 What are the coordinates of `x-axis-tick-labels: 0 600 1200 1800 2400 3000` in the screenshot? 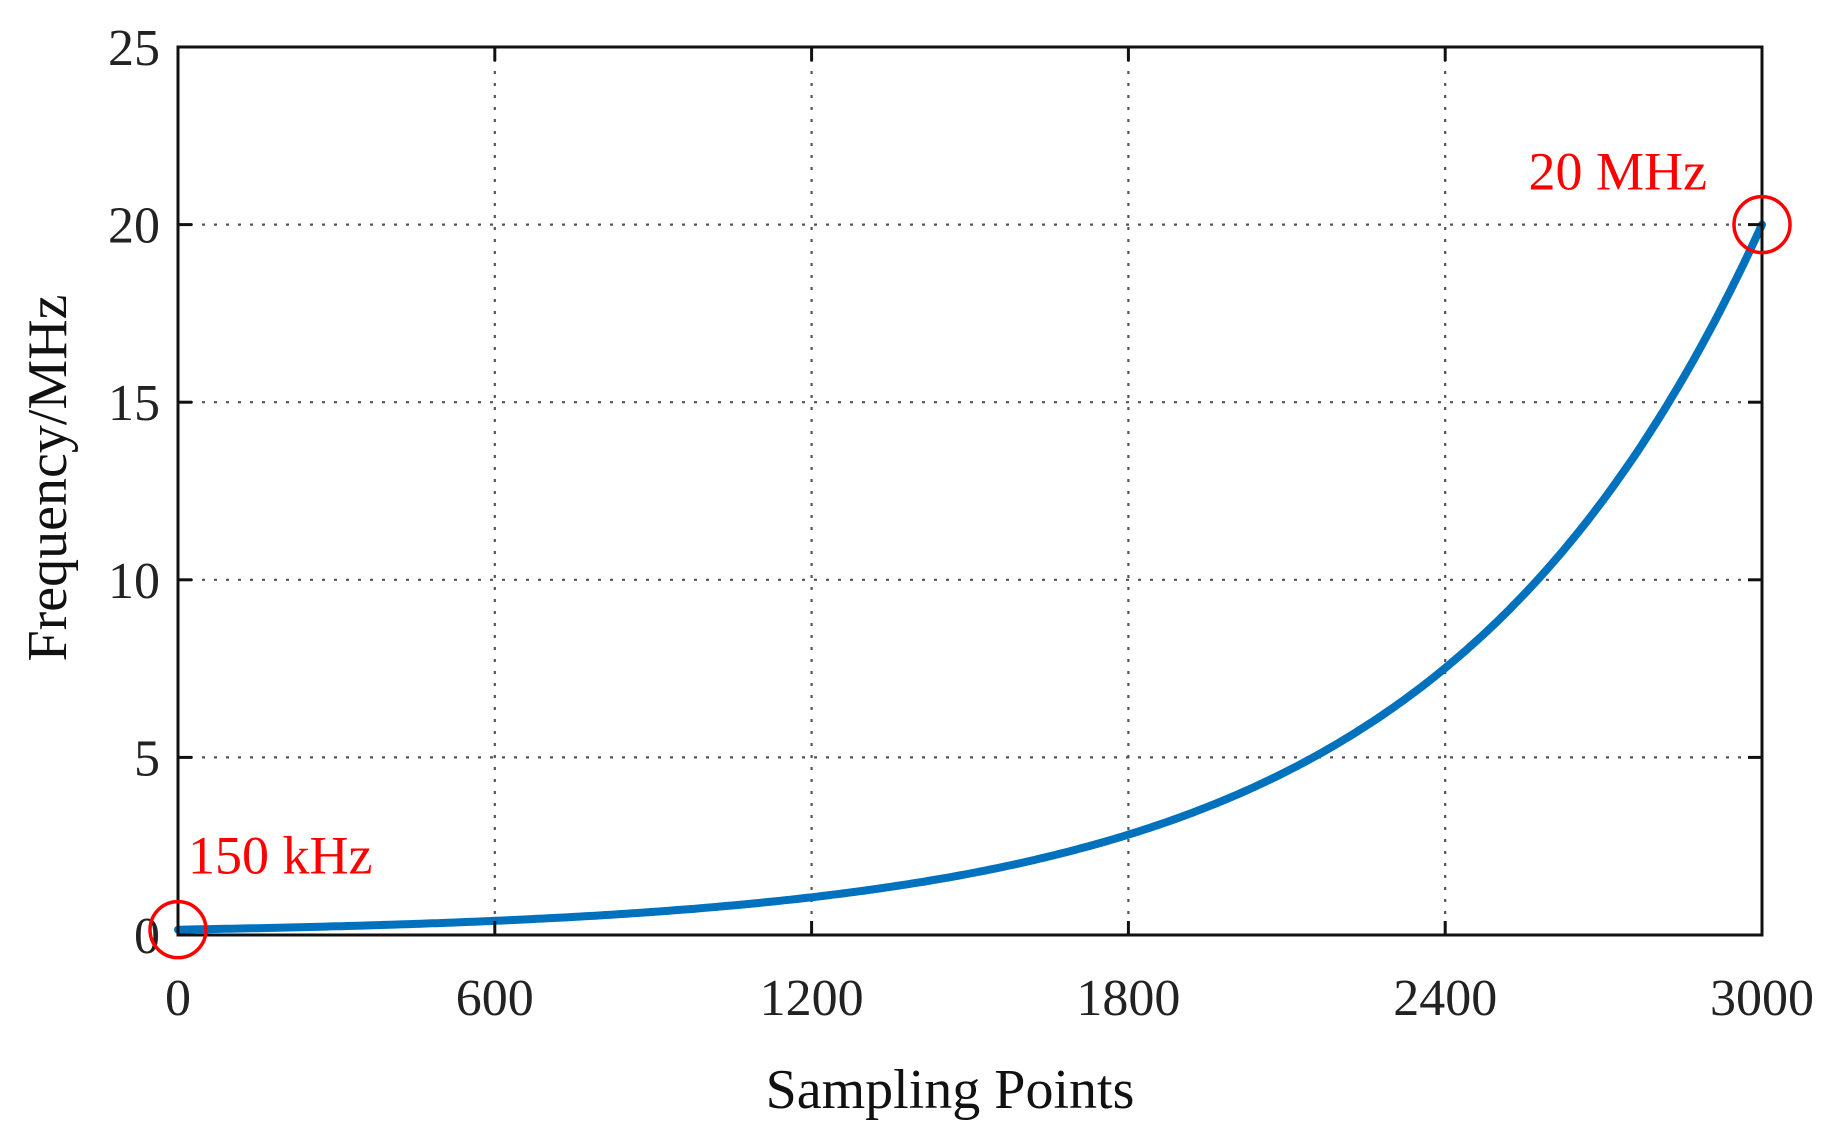 It's located at (989, 998).